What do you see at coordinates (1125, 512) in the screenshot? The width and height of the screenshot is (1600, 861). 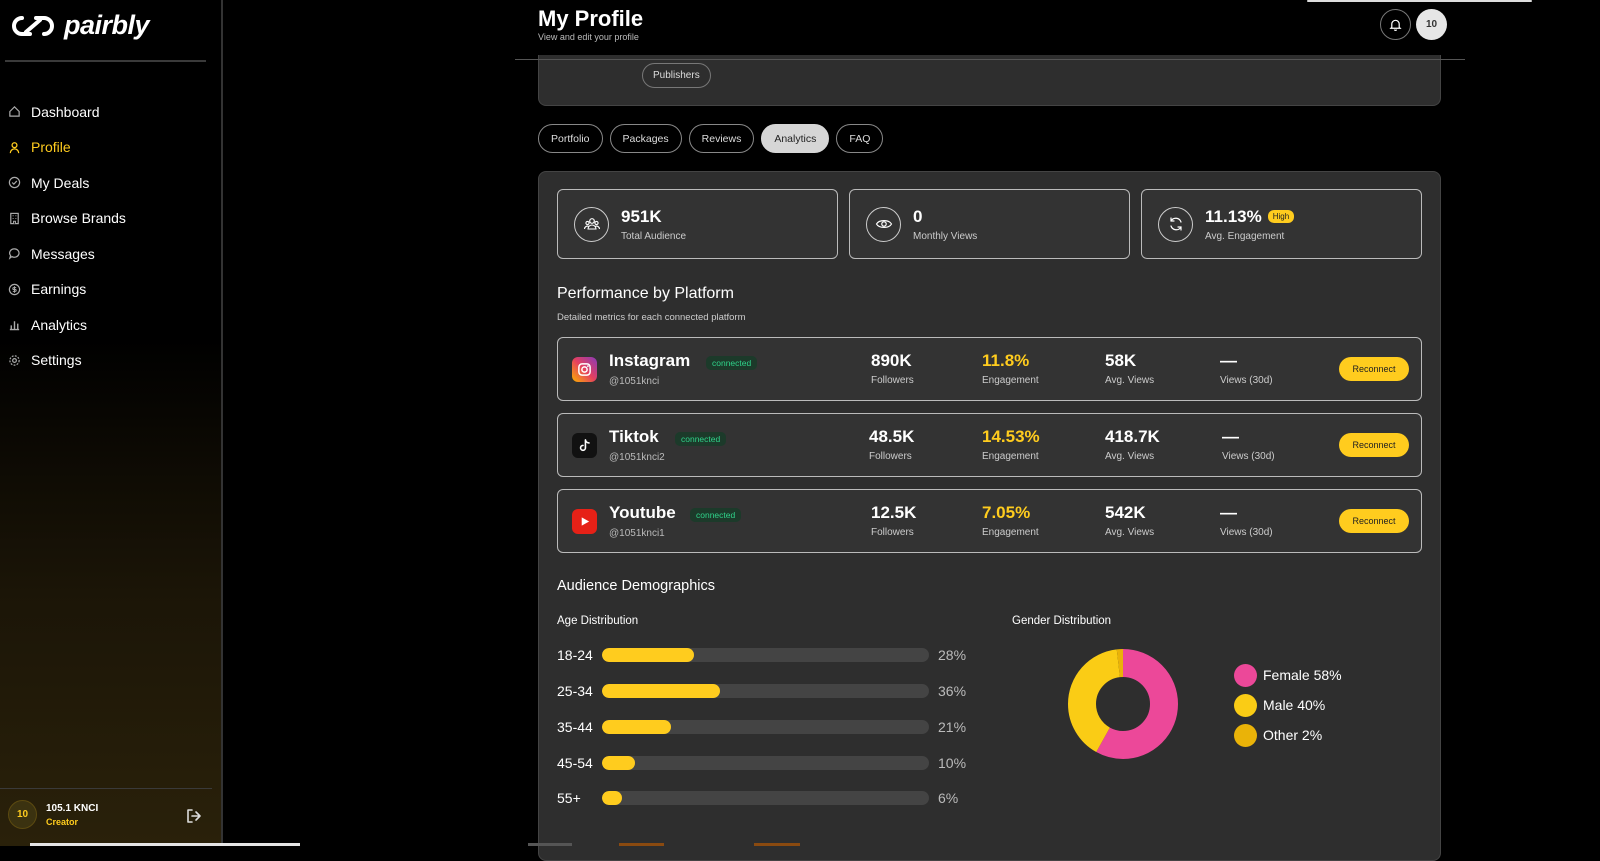 I see `metric-value: 542K` at bounding box center [1125, 512].